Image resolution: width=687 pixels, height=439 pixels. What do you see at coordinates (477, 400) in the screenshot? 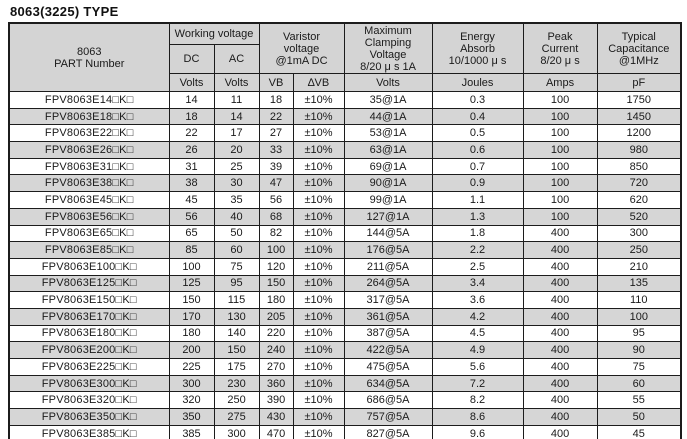
I see `energy-joules-cell: 8.2` at bounding box center [477, 400].